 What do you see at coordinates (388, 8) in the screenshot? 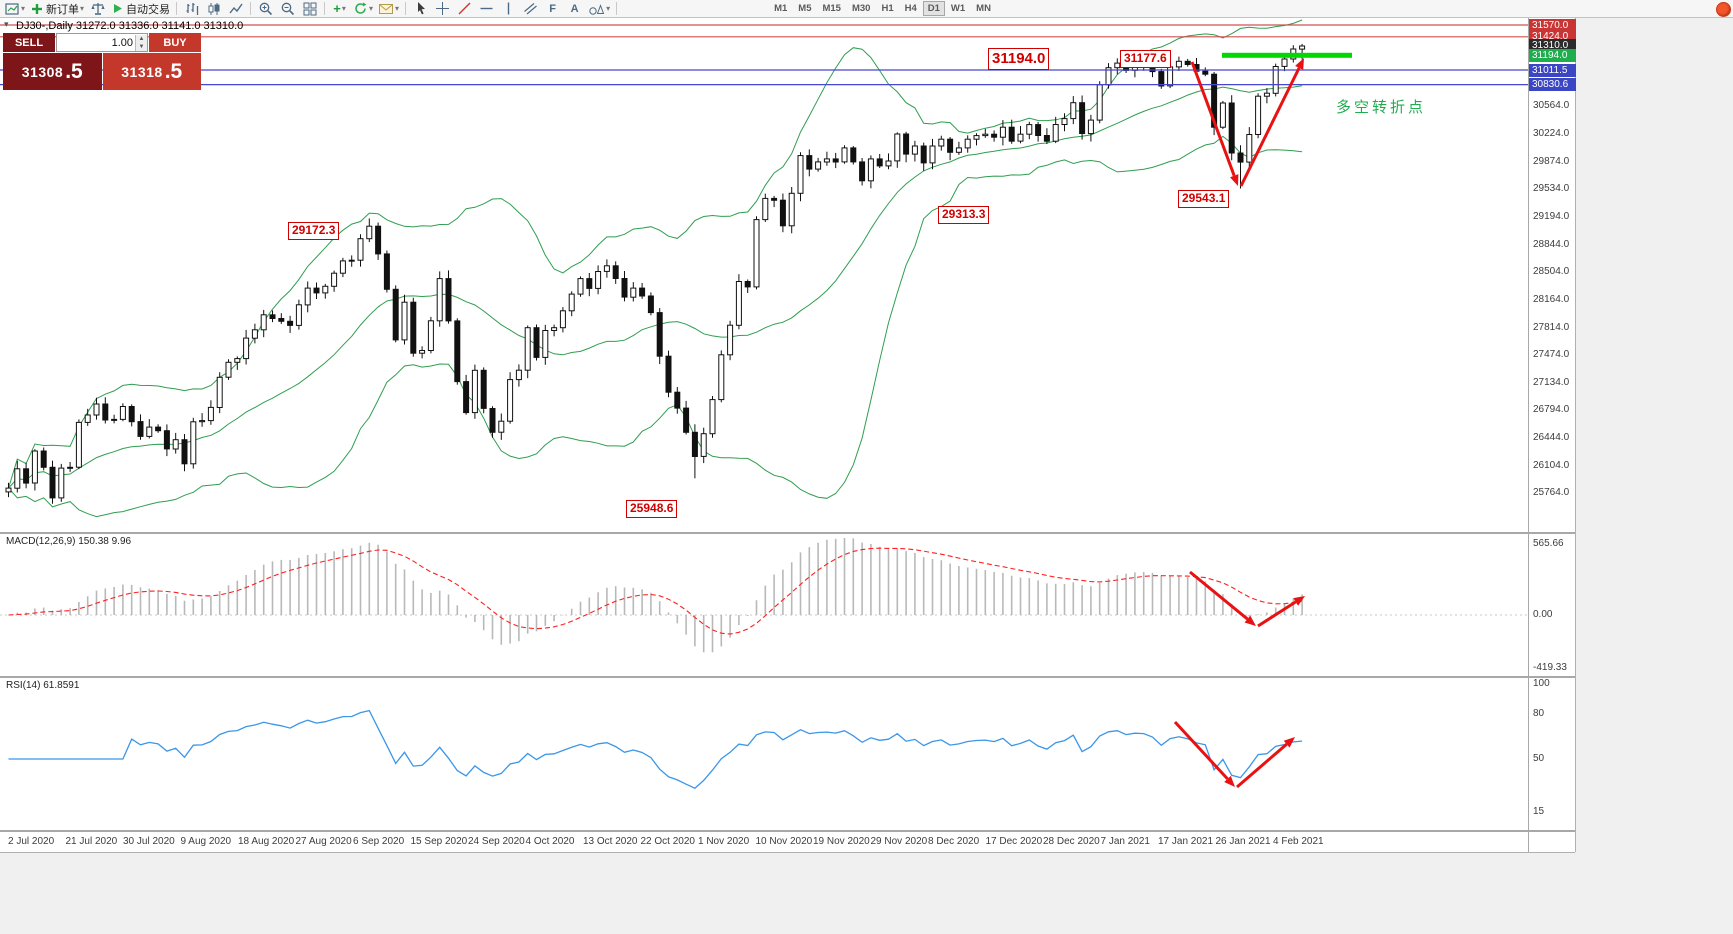
I see `mail-icon: ▾` at bounding box center [388, 8].